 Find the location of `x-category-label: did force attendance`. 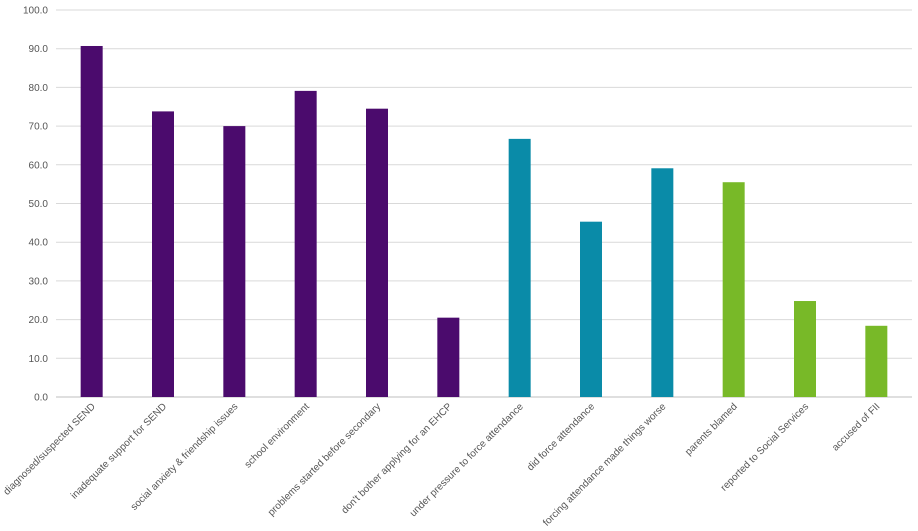

x-category-label: did force attendance is located at coordinates (561, 437).